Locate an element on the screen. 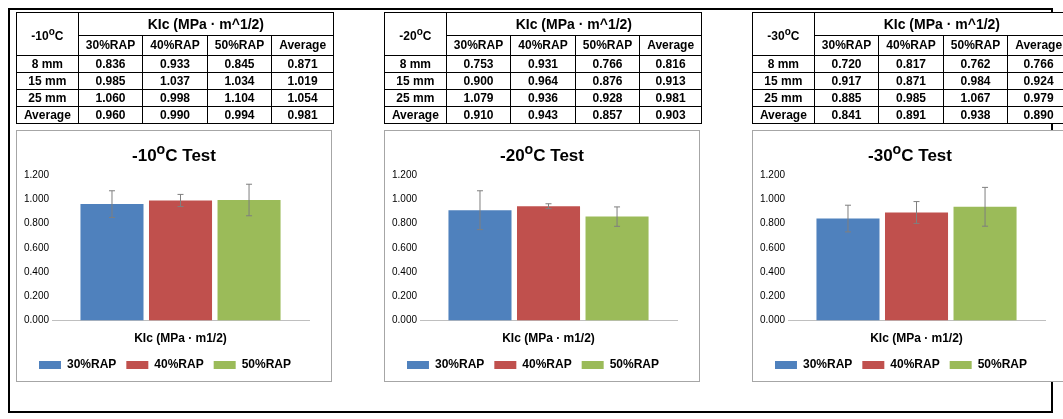 The height and width of the screenshot is (419, 1063). data-label: 1.034 is located at coordinates (239, 81).